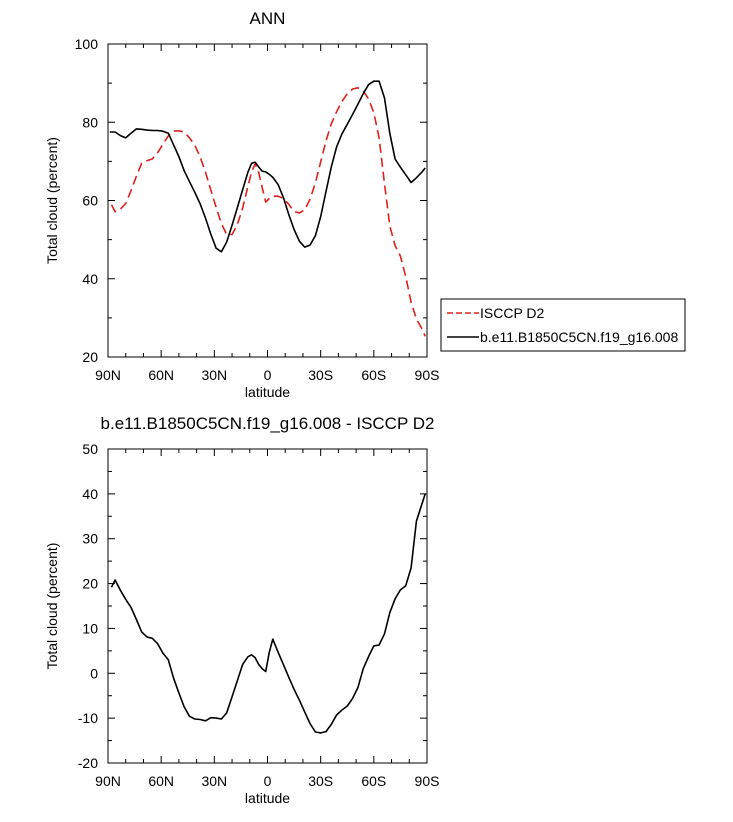 This screenshot has height=822, width=733. I want to click on legend-box, so click(563, 325).